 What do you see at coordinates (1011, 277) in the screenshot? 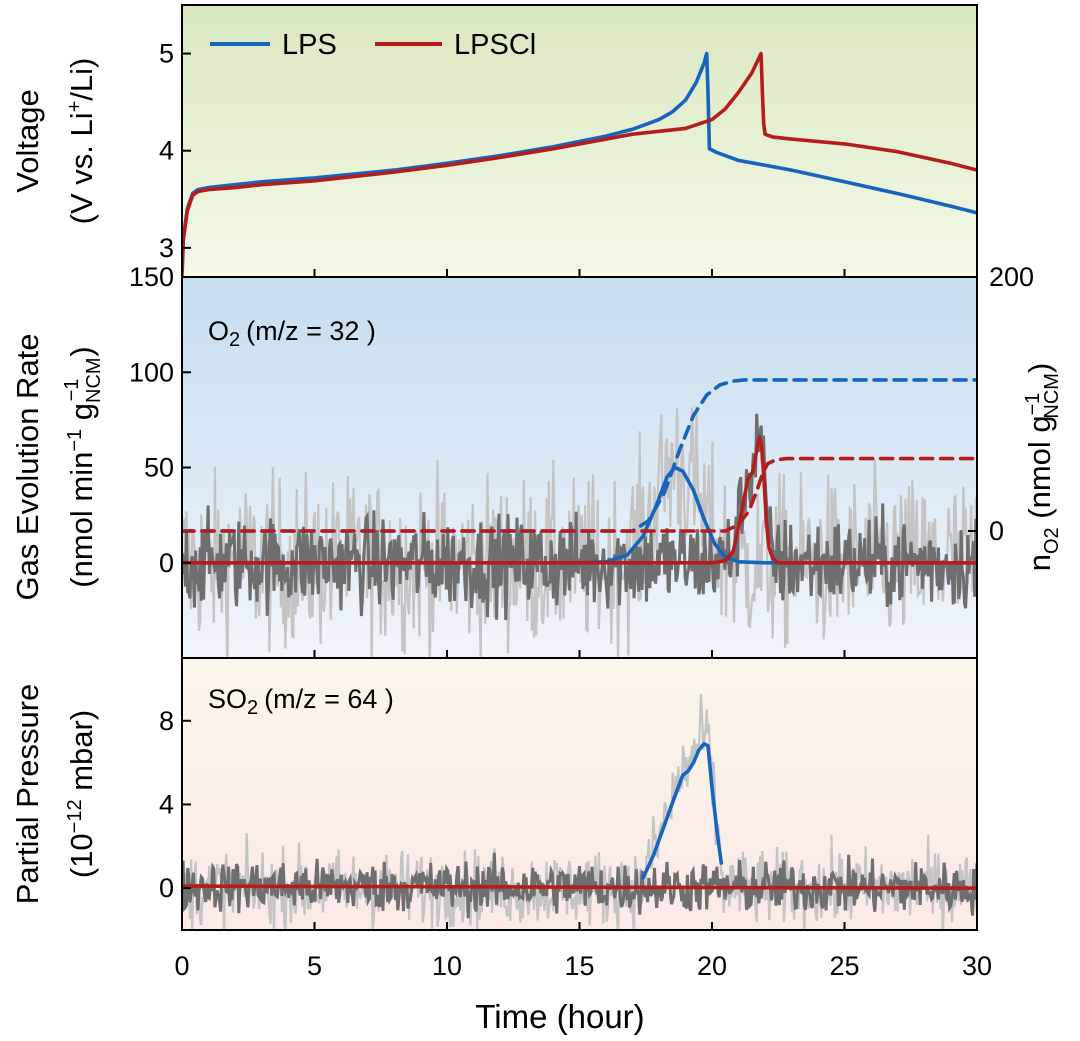
I see `o2-right-ytick-label: 200` at bounding box center [1011, 277].